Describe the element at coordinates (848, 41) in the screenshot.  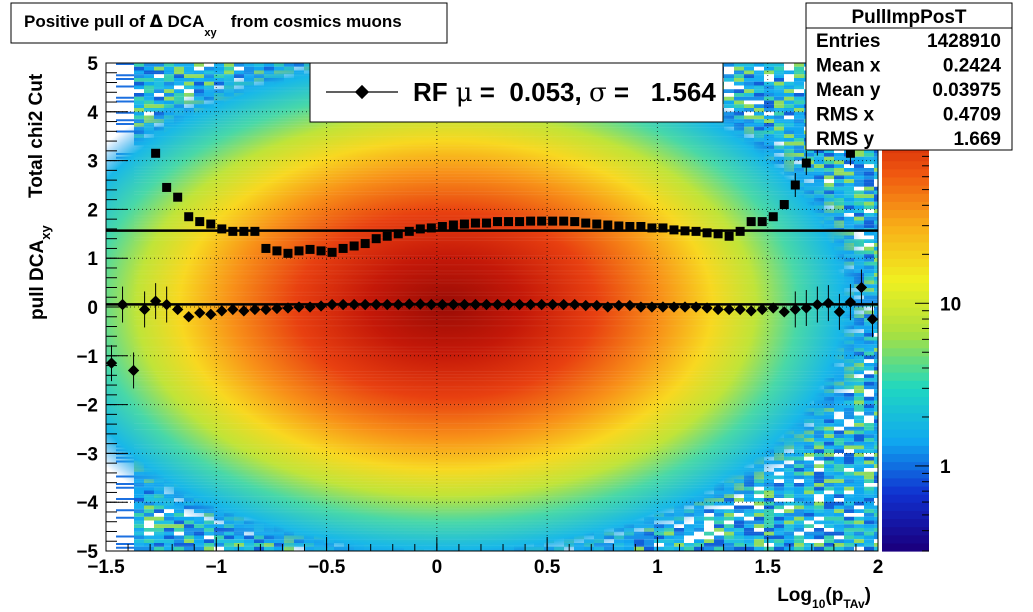
I see `stats-label: Entries` at that location.